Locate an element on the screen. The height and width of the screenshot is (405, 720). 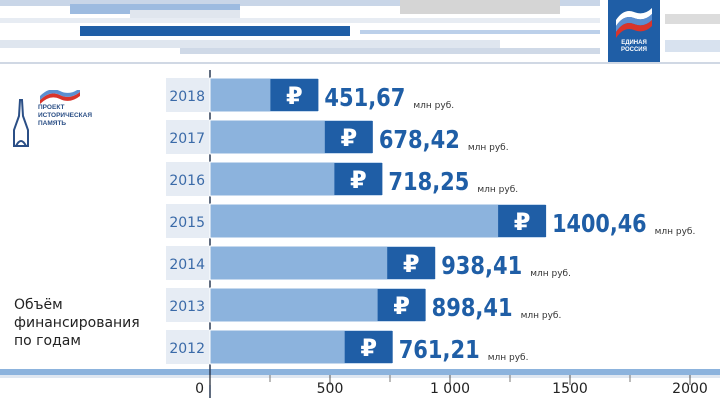
category-label: 2015 is located at coordinates (187, 223).